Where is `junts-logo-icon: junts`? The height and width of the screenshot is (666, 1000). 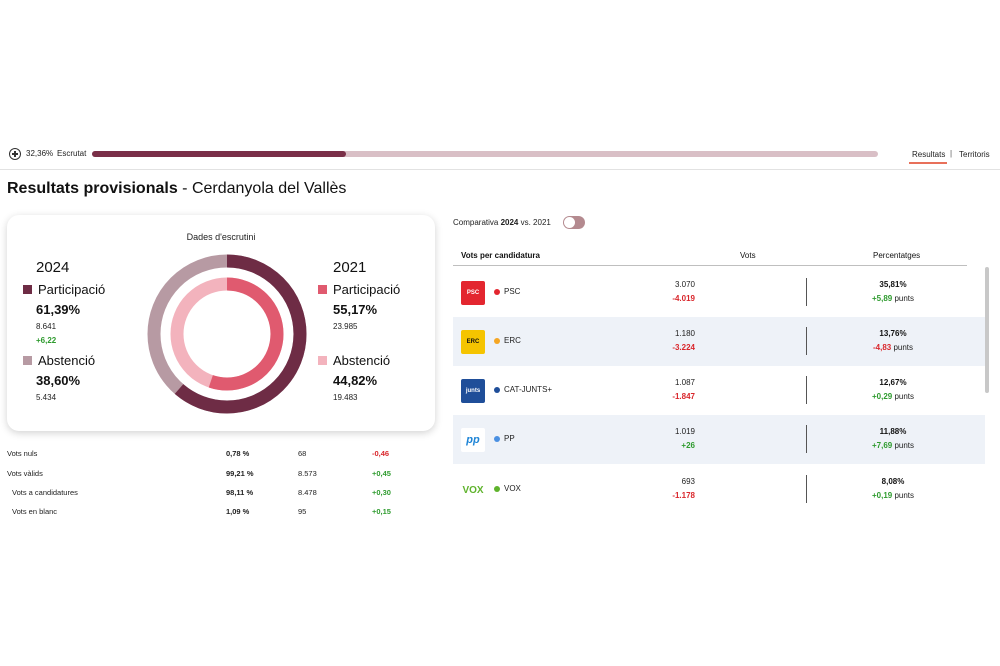 junts-logo-icon: junts is located at coordinates (473, 391).